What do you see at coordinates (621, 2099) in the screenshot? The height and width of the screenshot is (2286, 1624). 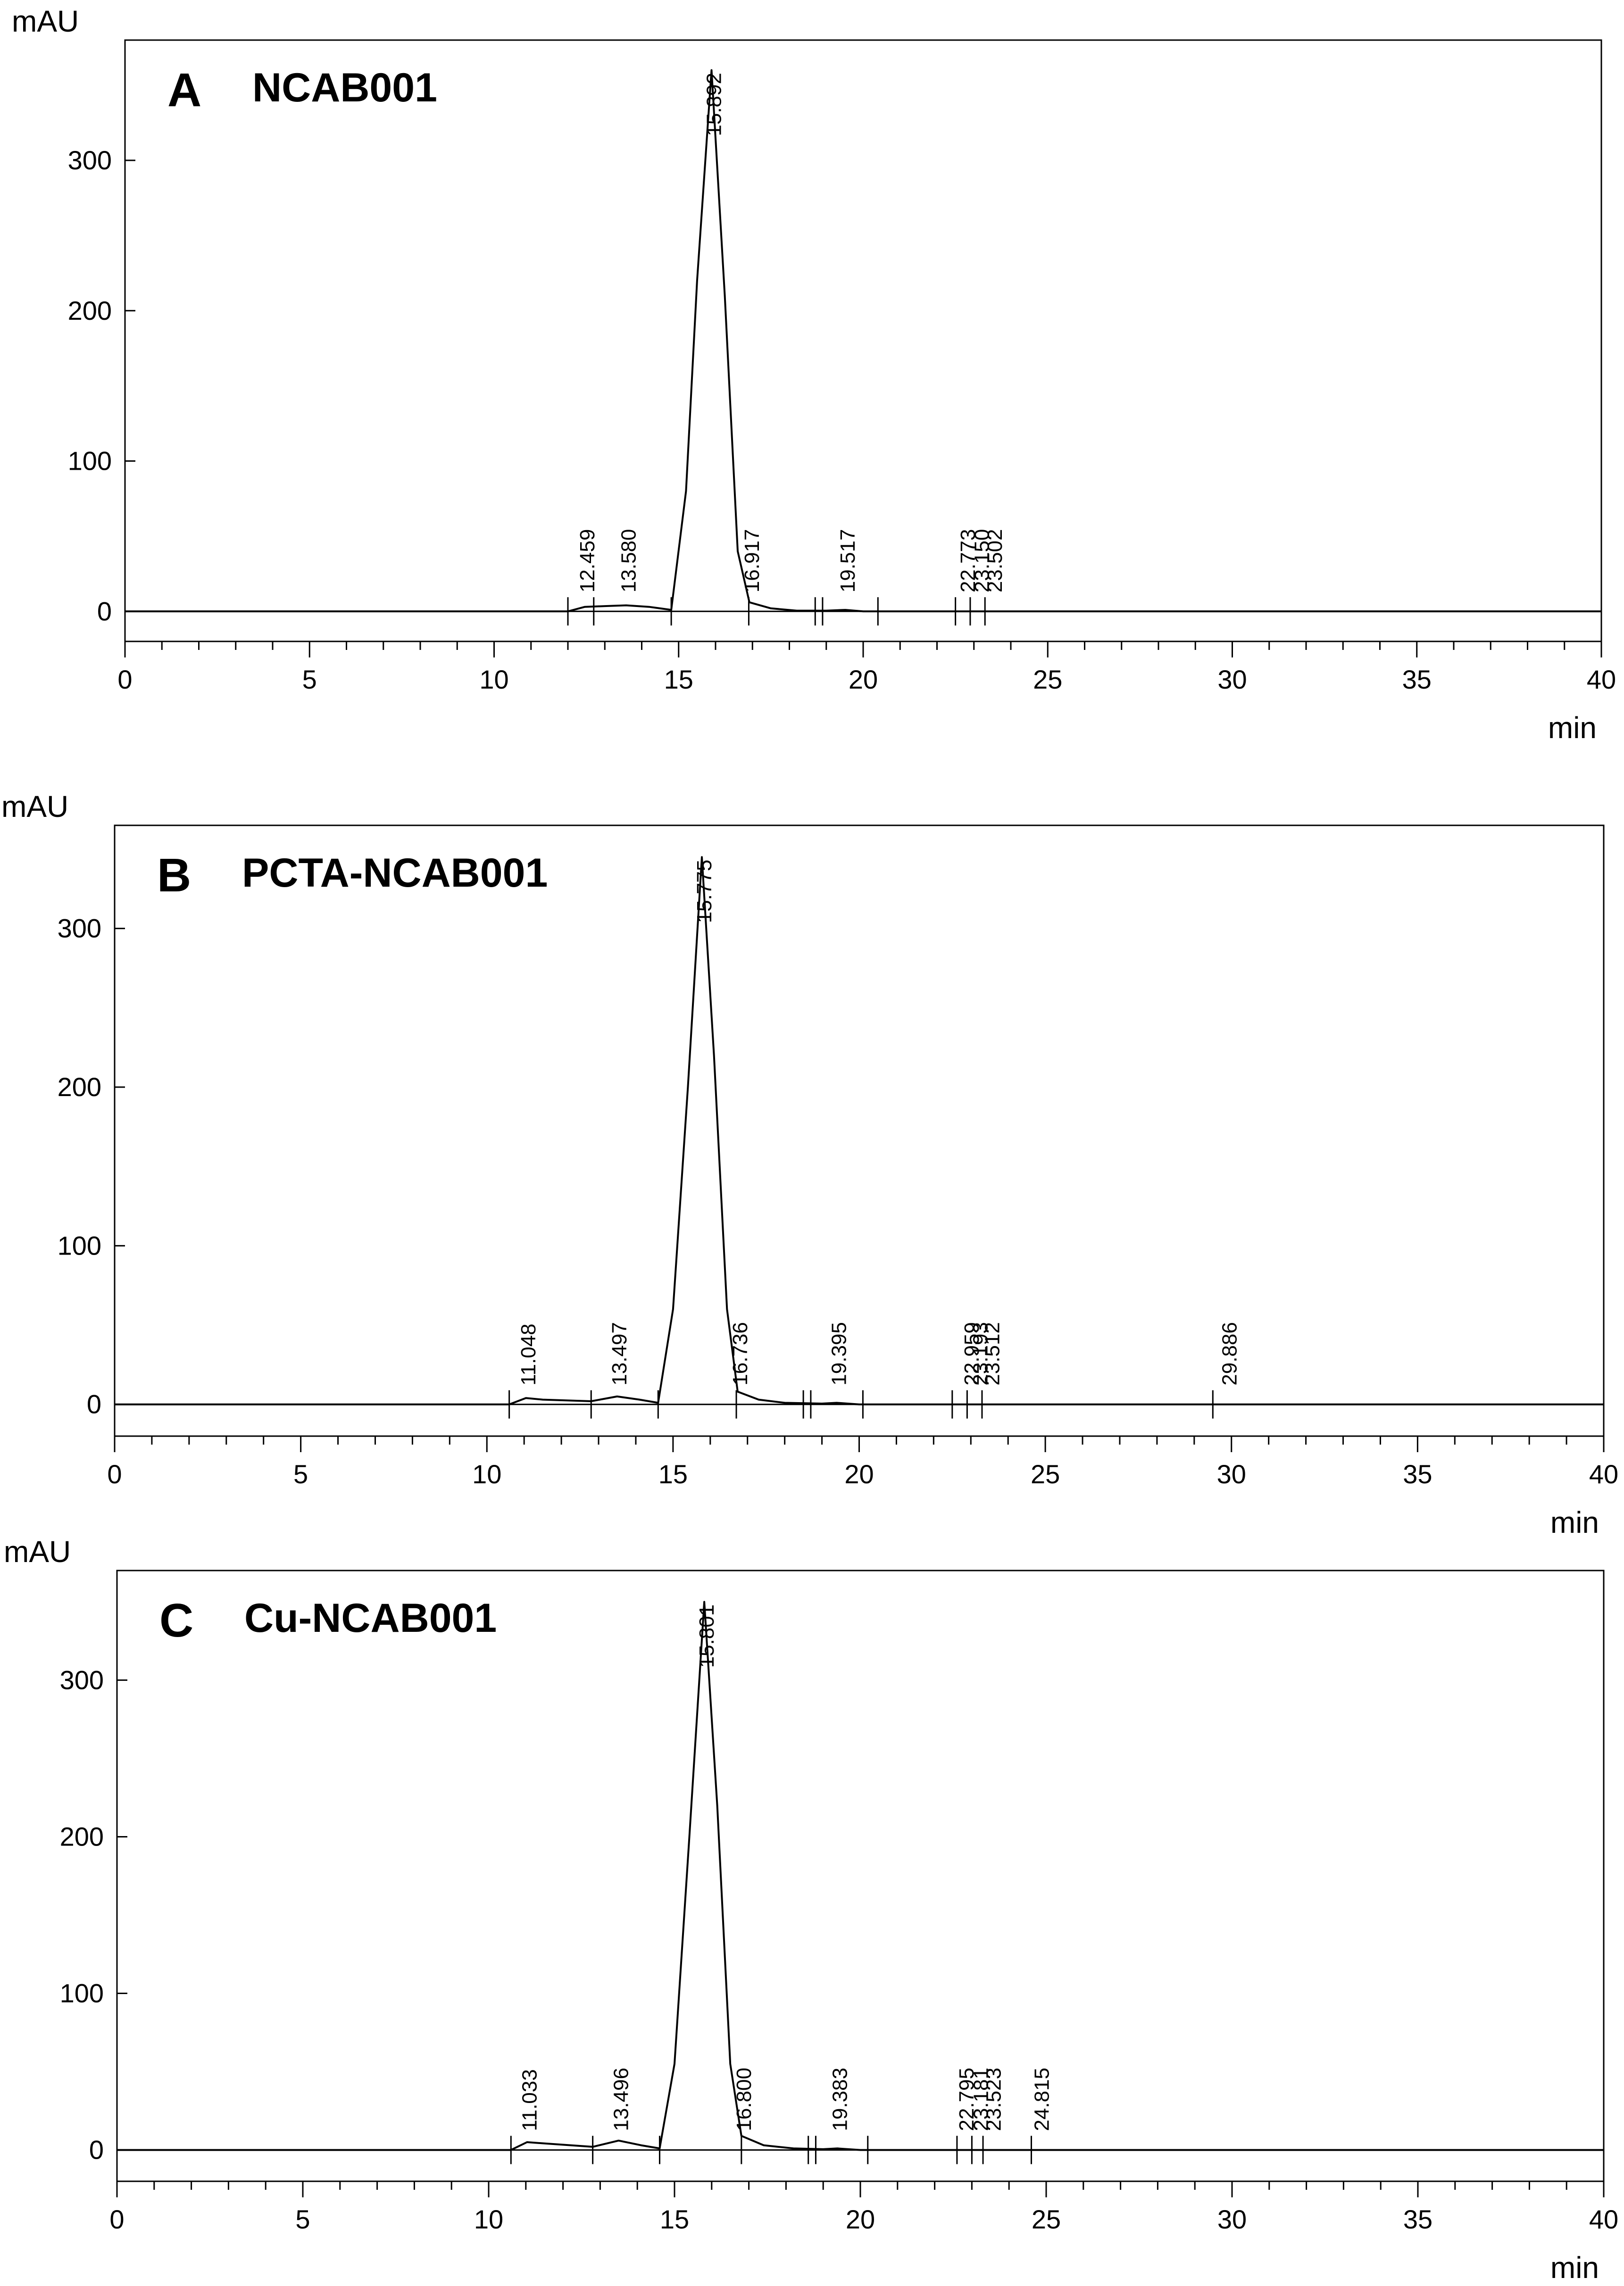 I see `peak-label: 13.496` at bounding box center [621, 2099].